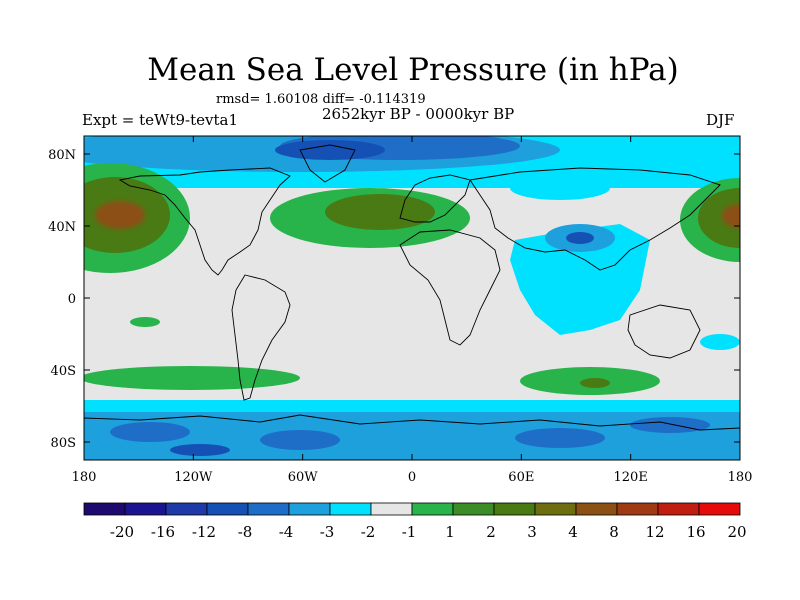 Image resolution: width=800 pixels, height=600 pixels. Describe the element at coordinates (327, 163) in the screenshot. I see `greenland-coast` at that location.